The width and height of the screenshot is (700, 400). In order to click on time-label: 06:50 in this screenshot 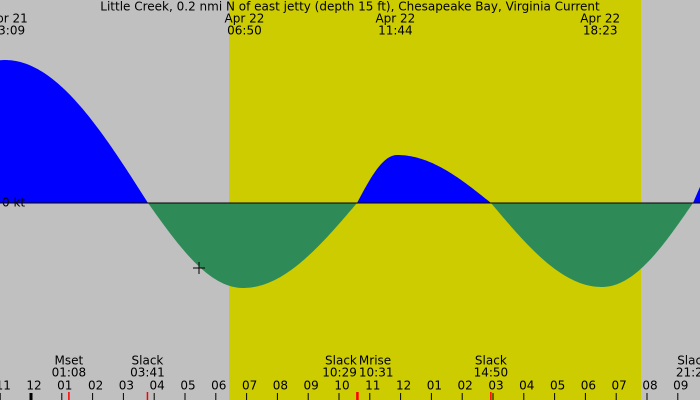, I will do `click(244, 31)`.